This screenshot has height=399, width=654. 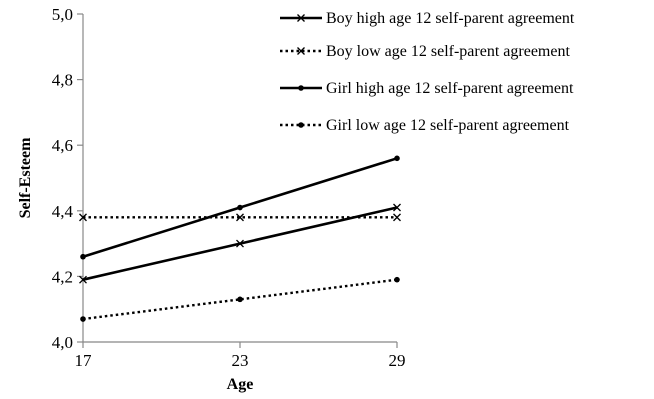 I want to click on y-tick-label: 4,8, so click(x=62, y=80).